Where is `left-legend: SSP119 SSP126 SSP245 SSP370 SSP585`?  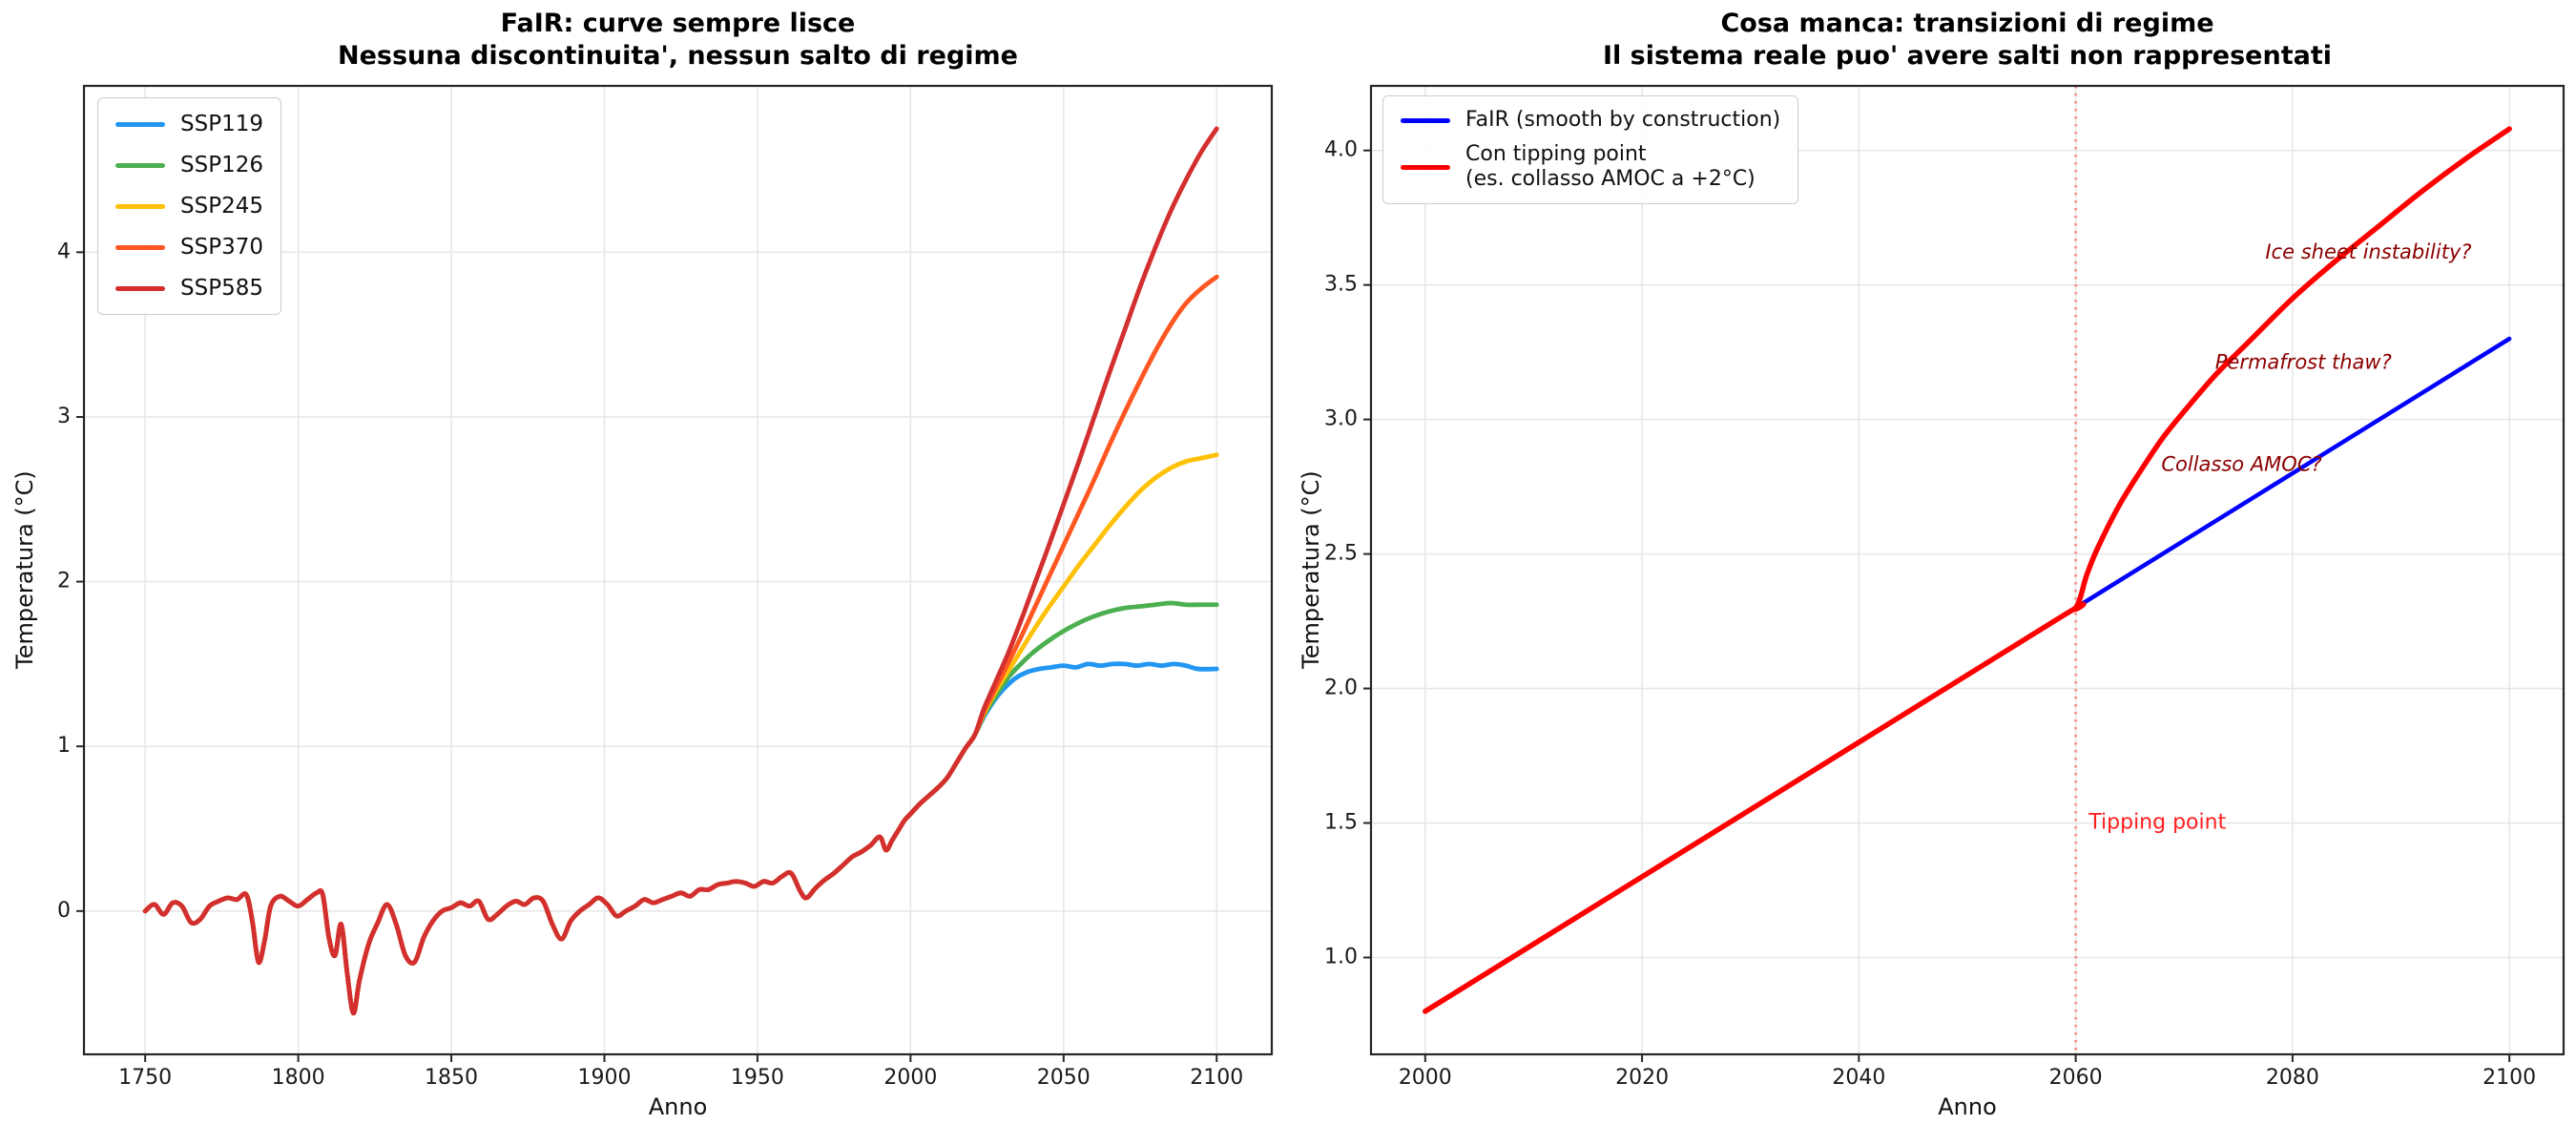
left-legend: SSP119 SSP126 SSP245 SSP370 SSP585 is located at coordinates (189, 206).